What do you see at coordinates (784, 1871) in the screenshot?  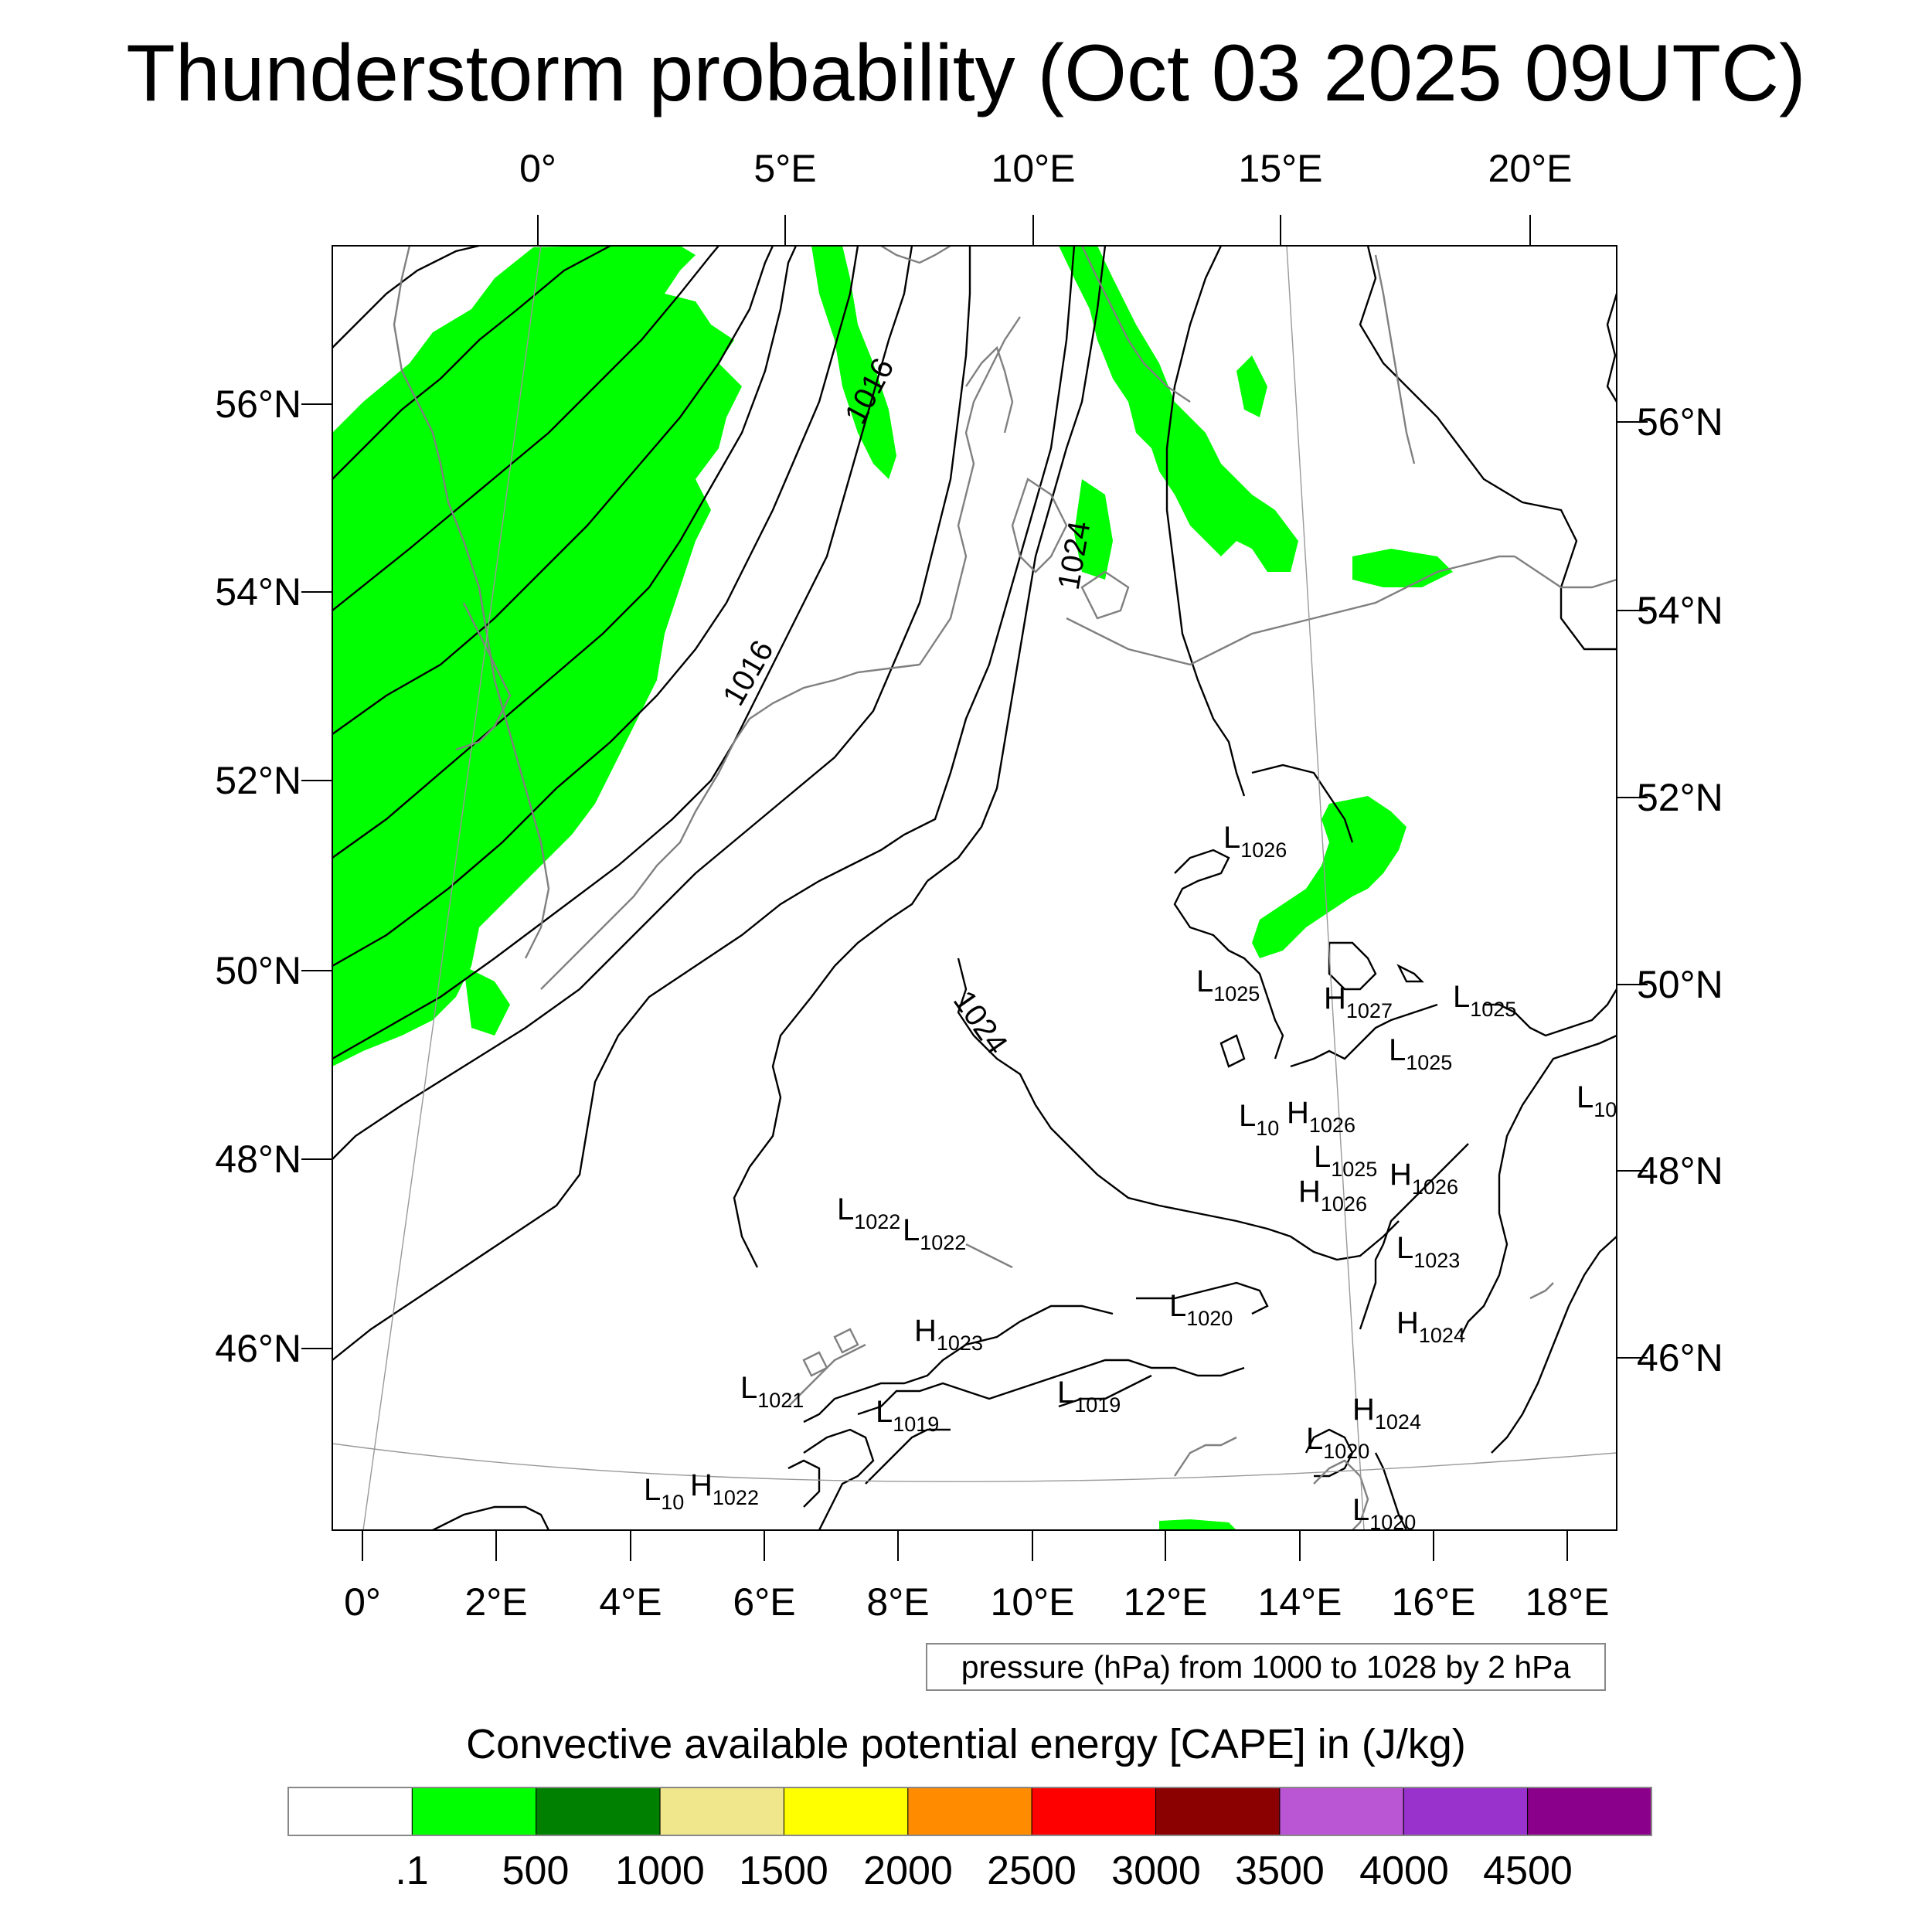 I see `colorbar-label: 1500` at bounding box center [784, 1871].